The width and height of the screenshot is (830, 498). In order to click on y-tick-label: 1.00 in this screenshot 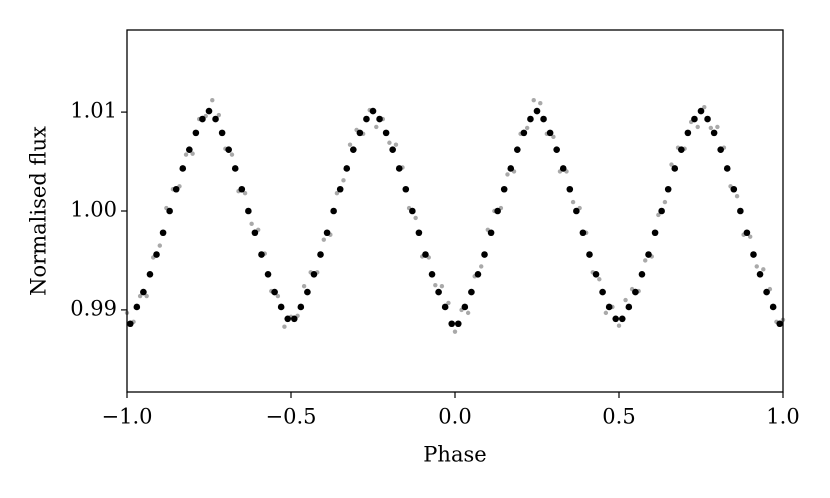, I will do `click(93, 210)`.